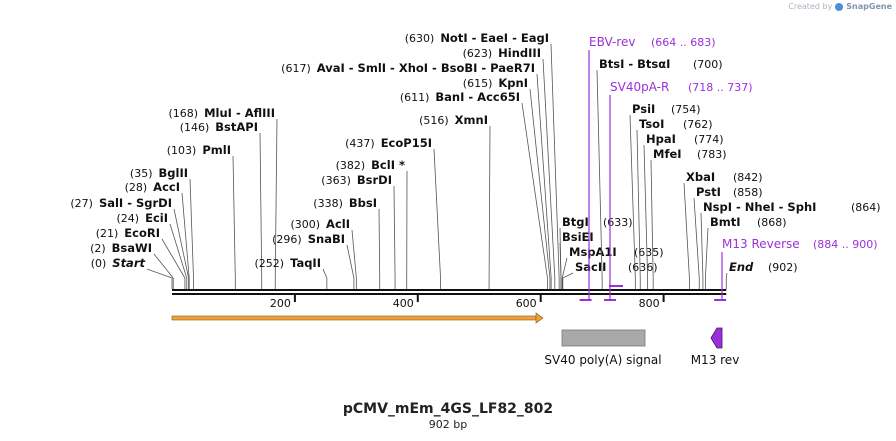 This screenshot has height=441, width=896. What do you see at coordinates (748, 192) in the screenshot?
I see `site-position: (858)` at bounding box center [748, 192].